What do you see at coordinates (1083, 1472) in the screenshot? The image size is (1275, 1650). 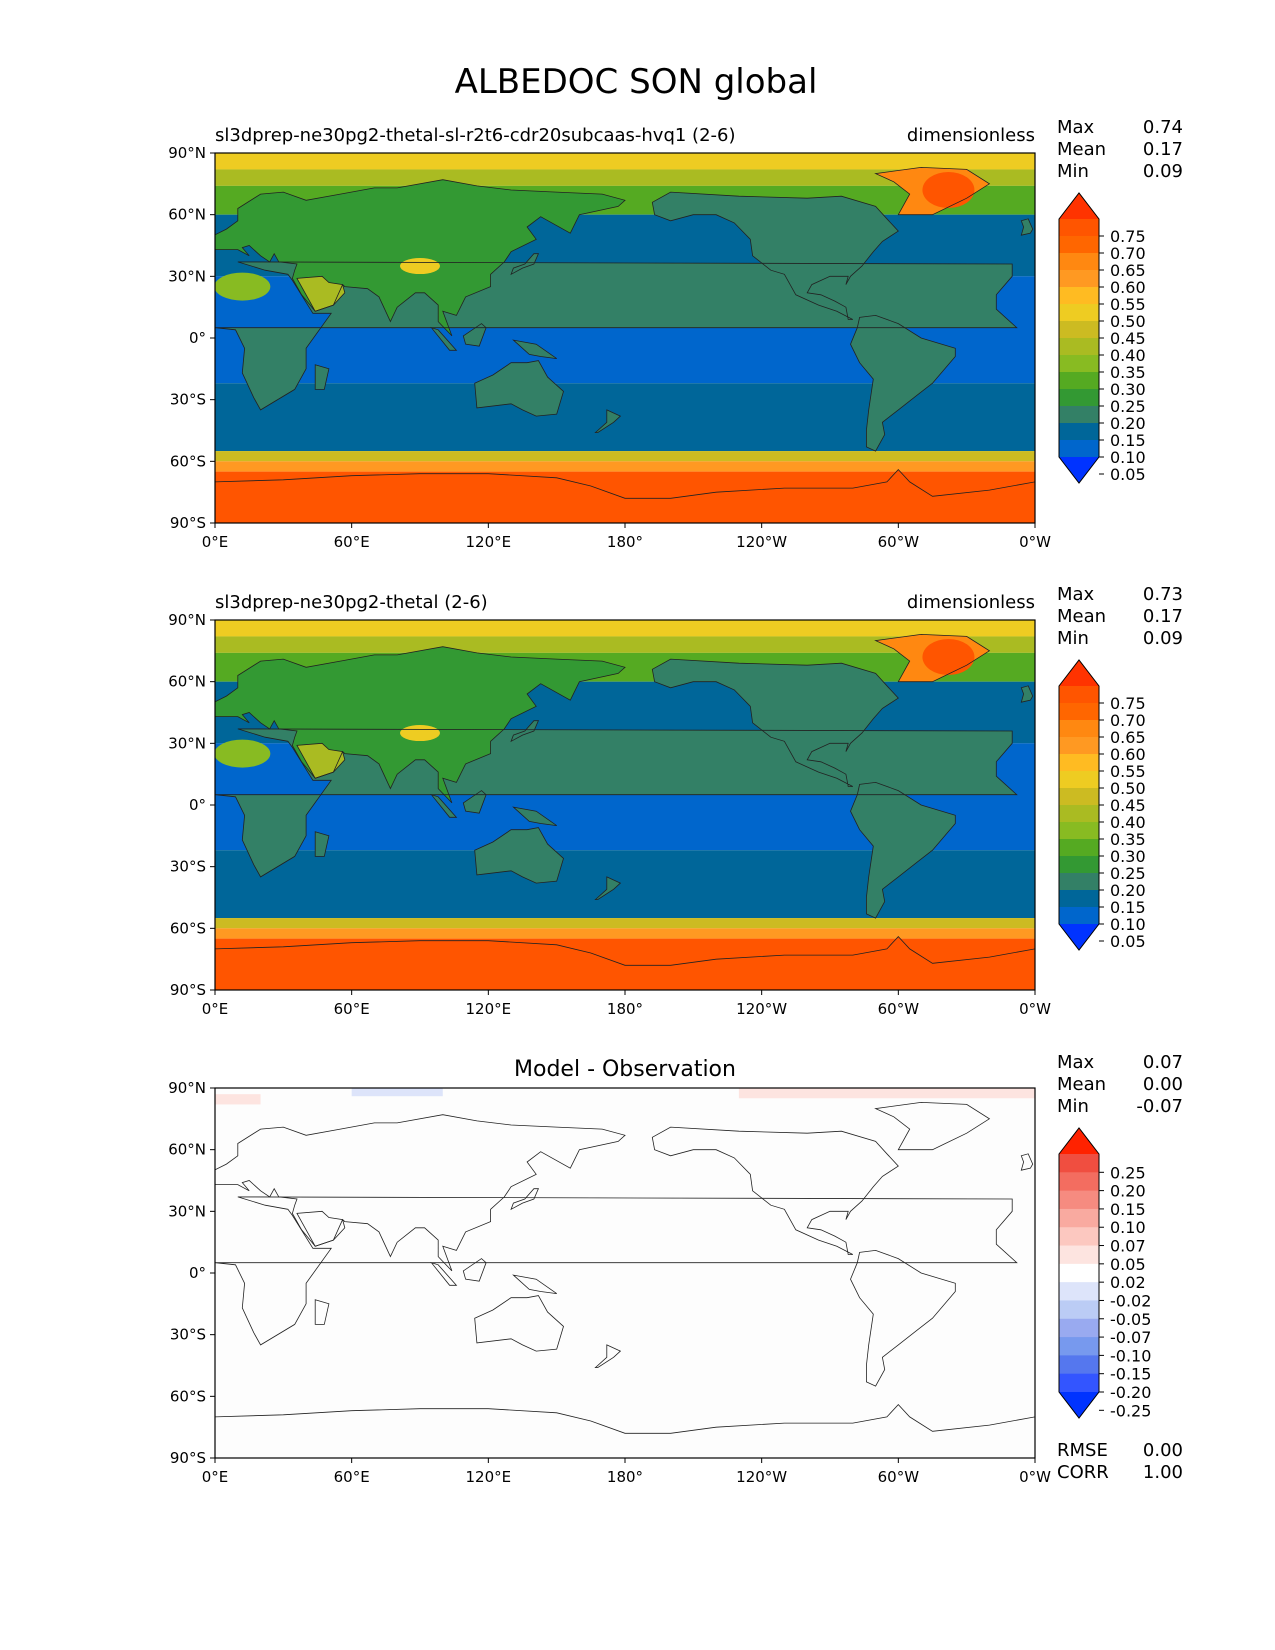 I see `metric-label: CORR` at bounding box center [1083, 1472].